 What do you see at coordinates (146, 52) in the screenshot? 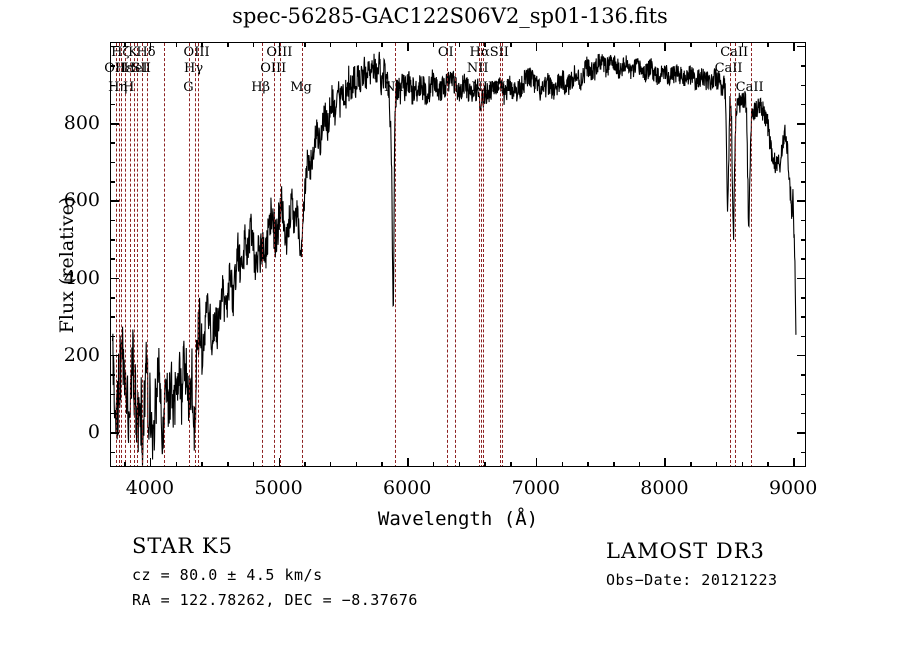
I see `spectral-line-label: Hδ` at bounding box center [146, 52].